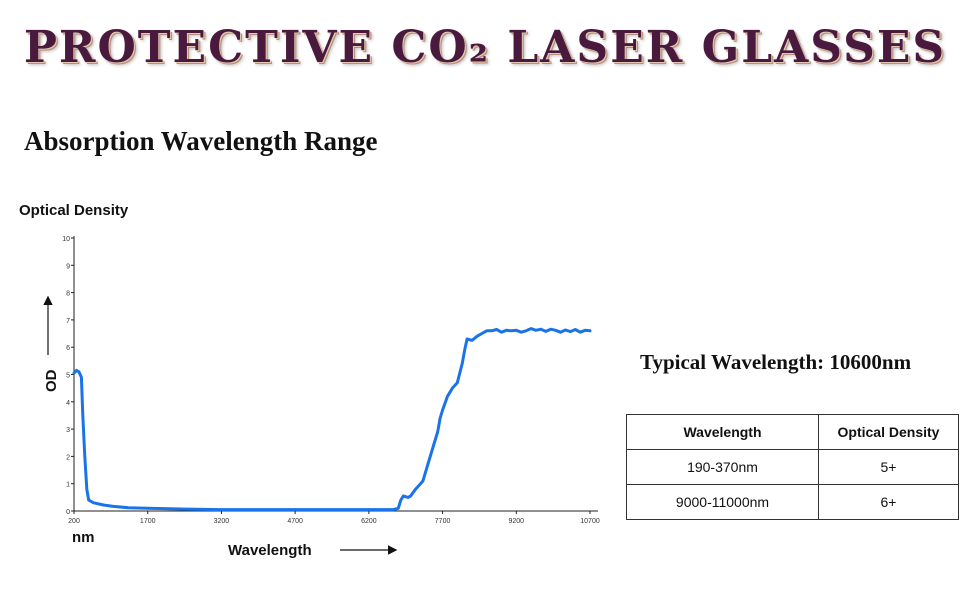 The height and width of the screenshot is (600, 970). Describe the element at coordinates (485, 47) in the screenshot. I see `page-title: PROTECTIVE CO₂ LASER GLASSES` at that location.